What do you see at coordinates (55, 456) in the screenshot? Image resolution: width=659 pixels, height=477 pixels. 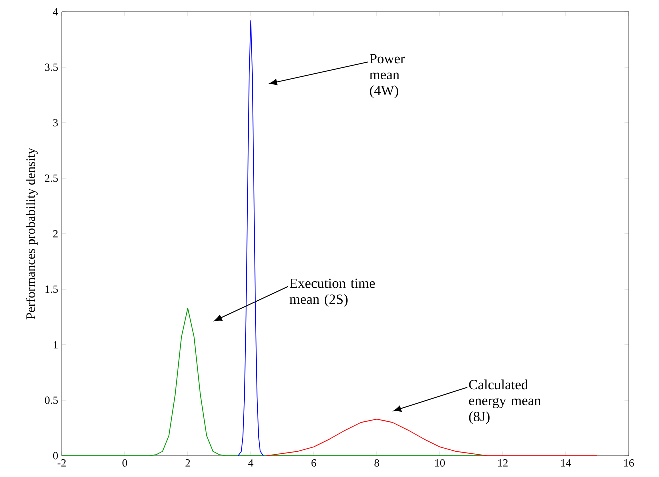 I see `y-tick-label: 0` at bounding box center [55, 456].